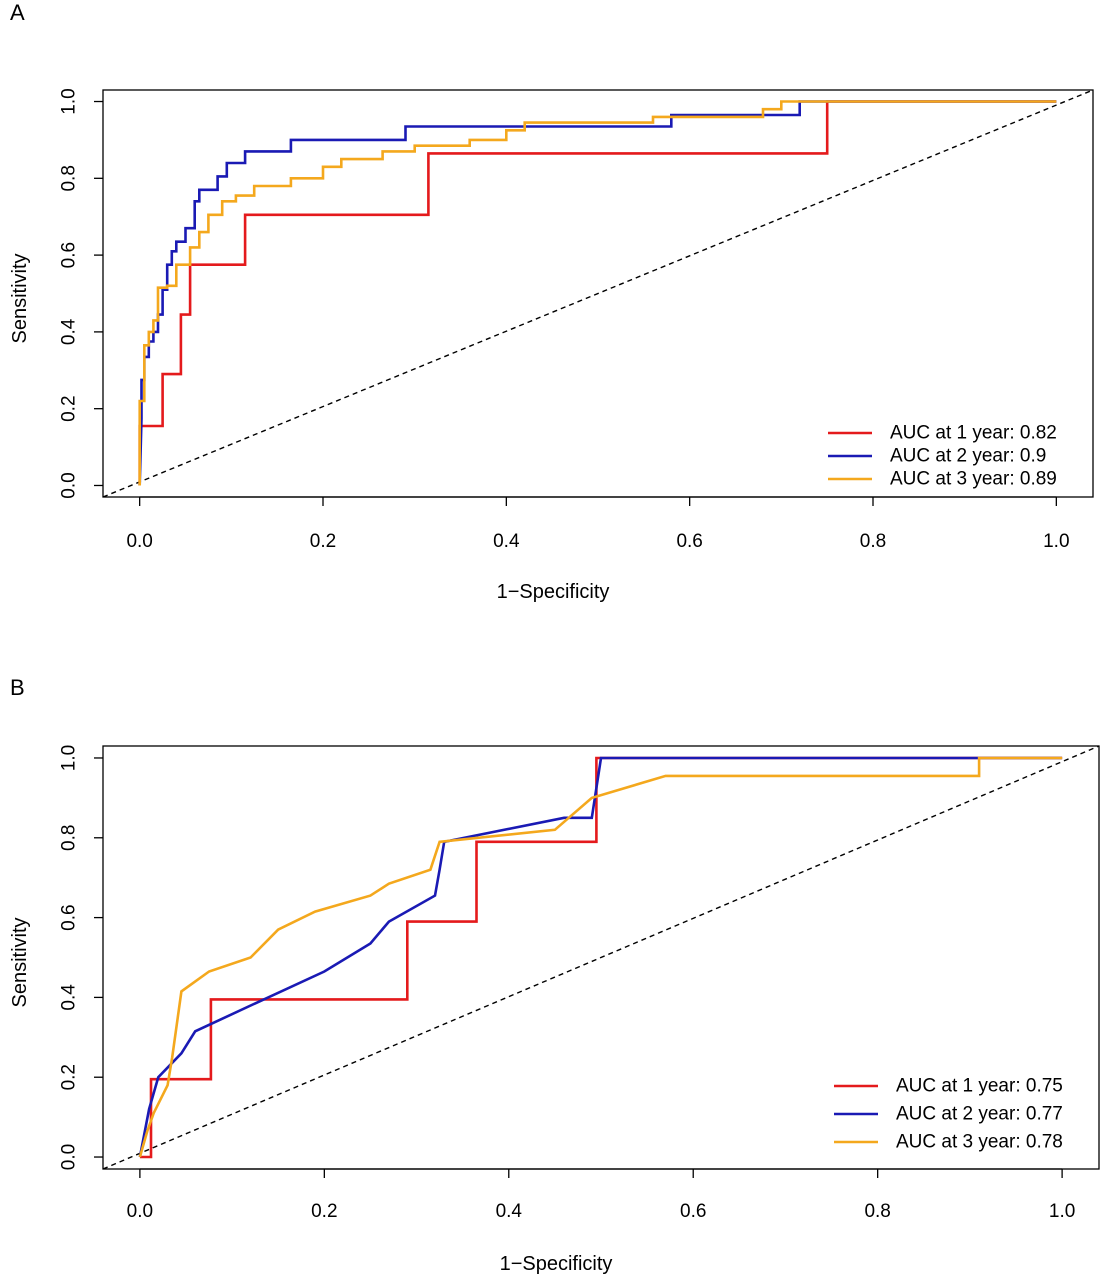 The width and height of the screenshot is (1101, 1280). Describe the element at coordinates (979, 1142) in the screenshot. I see `legend-entry: AUC at 3 year: 0.78` at that location.